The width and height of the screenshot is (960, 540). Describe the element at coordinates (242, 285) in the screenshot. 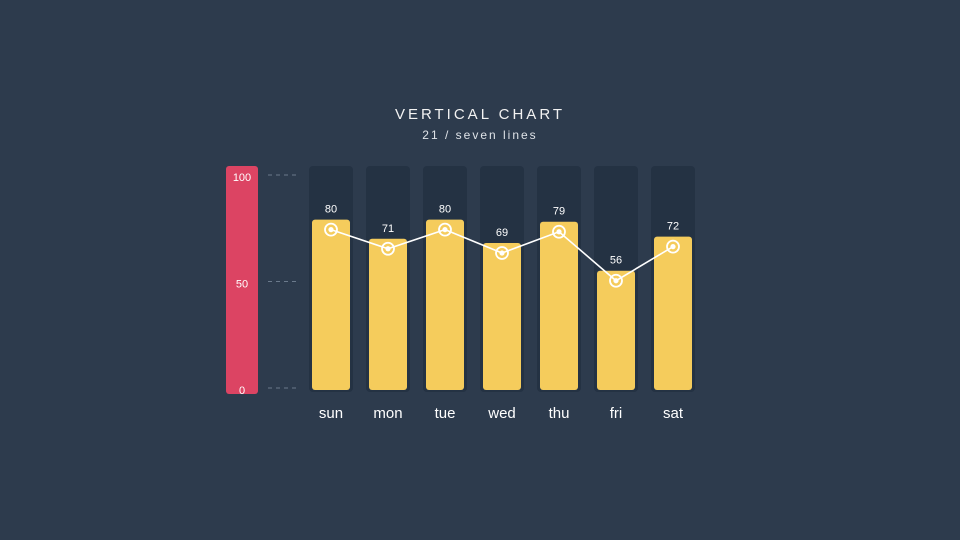

I see `y-tick-label: 50` at that location.